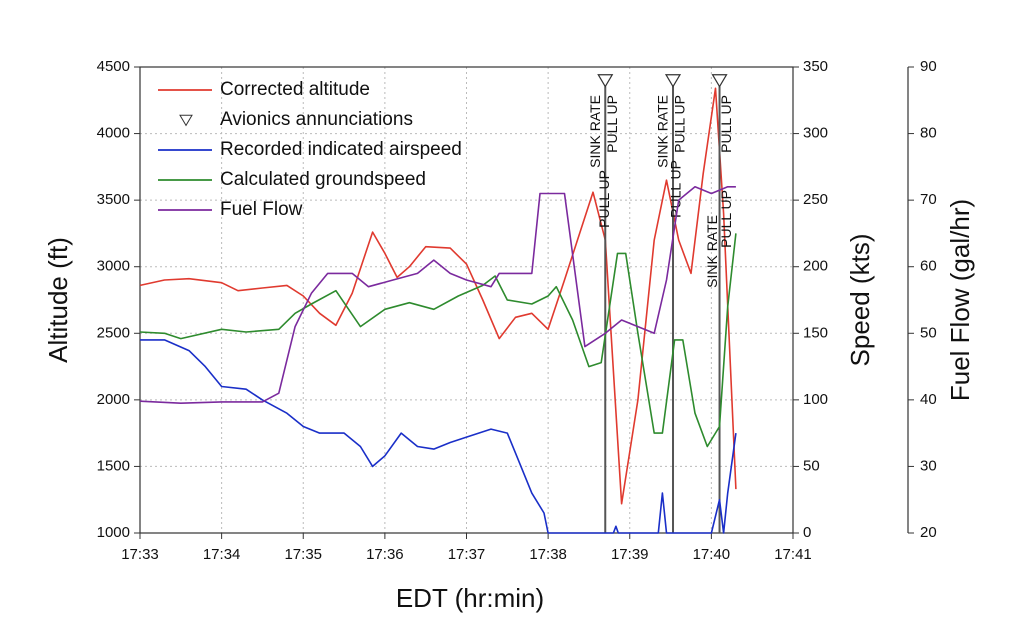 The width and height of the screenshot is (1024, 630). I want to click on y2-tick-label: 200, so click(815, 266).